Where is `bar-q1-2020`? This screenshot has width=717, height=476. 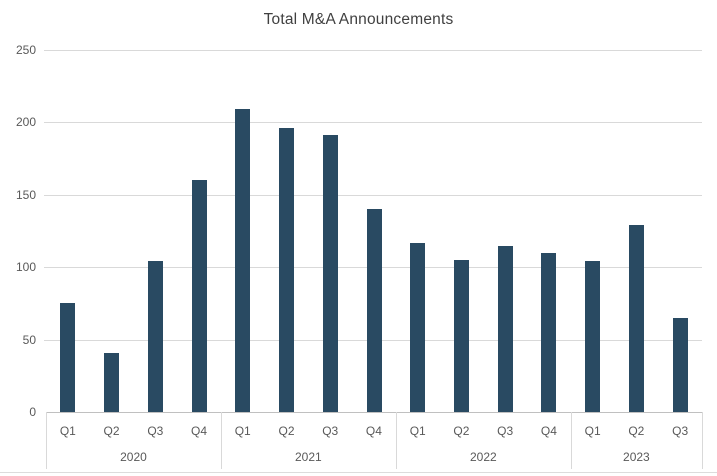 bar-q1-2020 is located at coordinates (68, 357).